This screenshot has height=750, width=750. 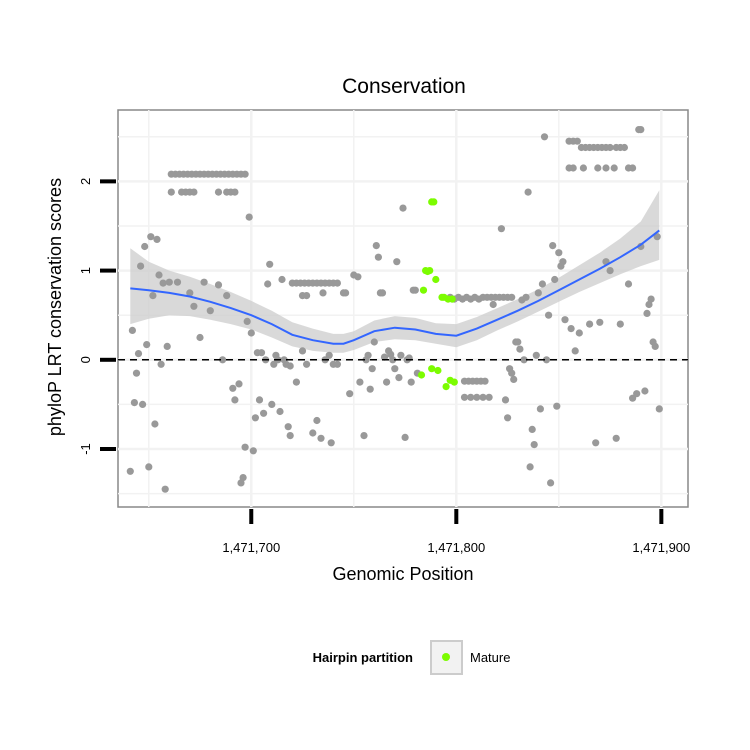 I want to click on x-axis: 1,471,700 1,471,800 1,471,900, so click(x=456, y=532).